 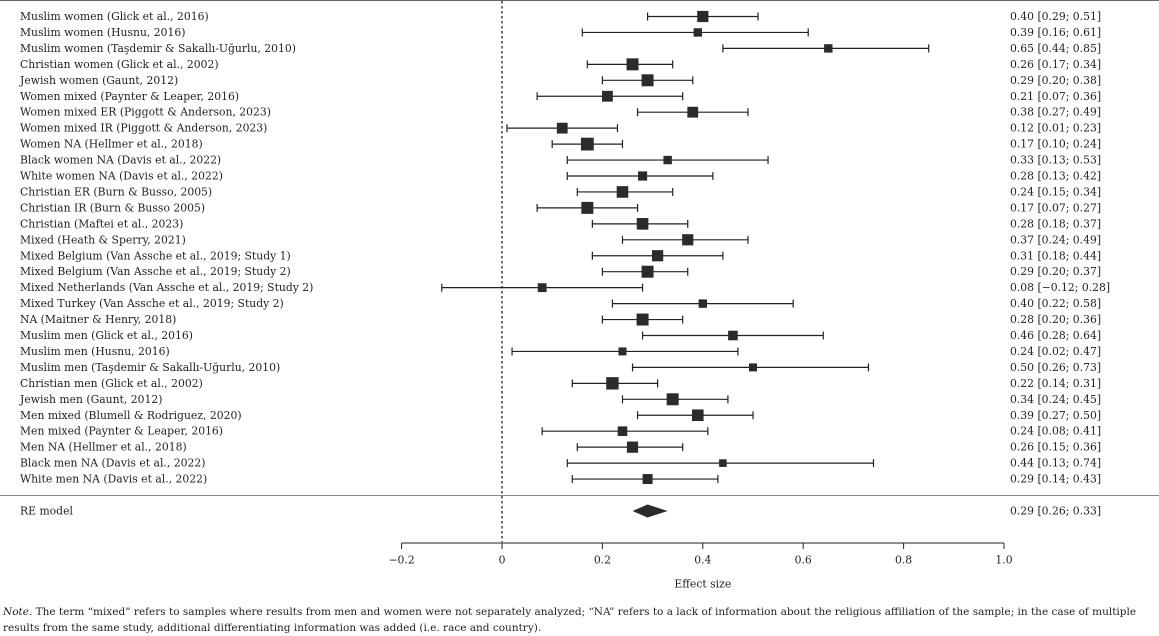 I want to click on study-label: Muslim men (Husnu, 2016), so click(x=95, y=351).